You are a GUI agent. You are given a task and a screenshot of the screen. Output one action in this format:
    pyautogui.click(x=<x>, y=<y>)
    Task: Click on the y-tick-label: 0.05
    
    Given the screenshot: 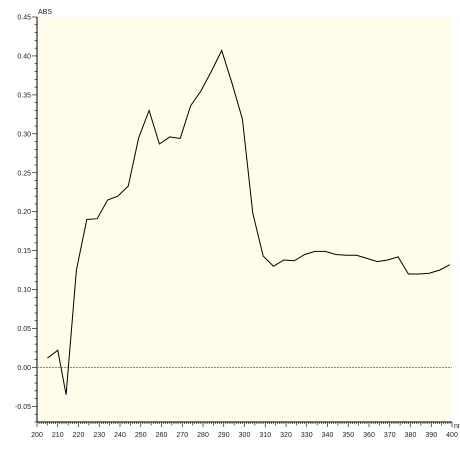 What is the action you would take?
    pyautogui.click(x=24, y=329)
    